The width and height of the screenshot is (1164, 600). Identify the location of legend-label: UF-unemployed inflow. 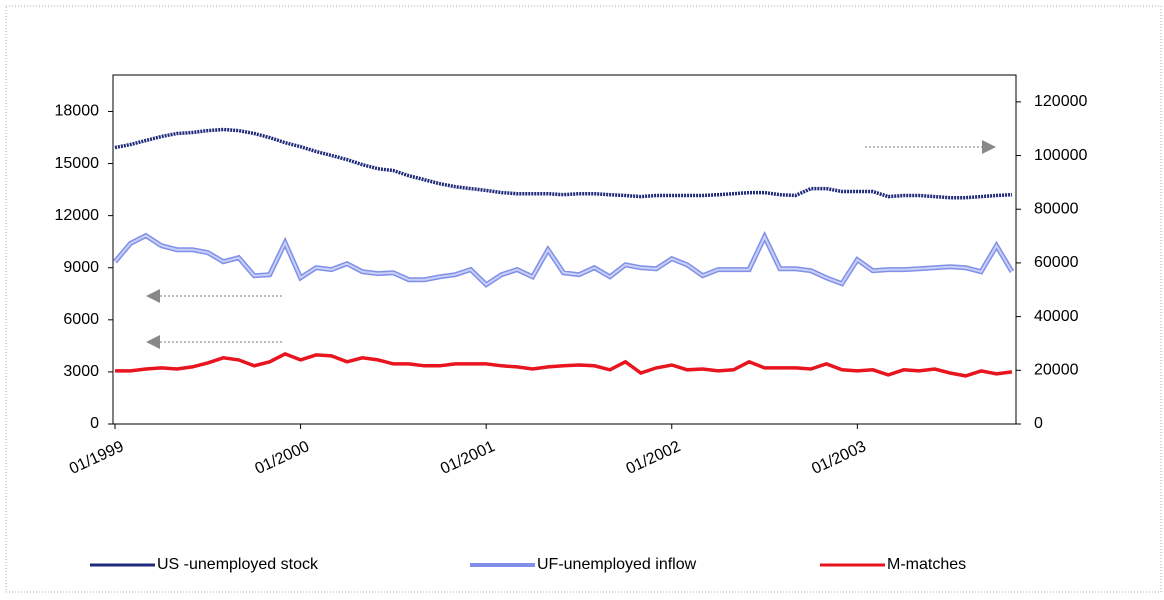
(617, 564).